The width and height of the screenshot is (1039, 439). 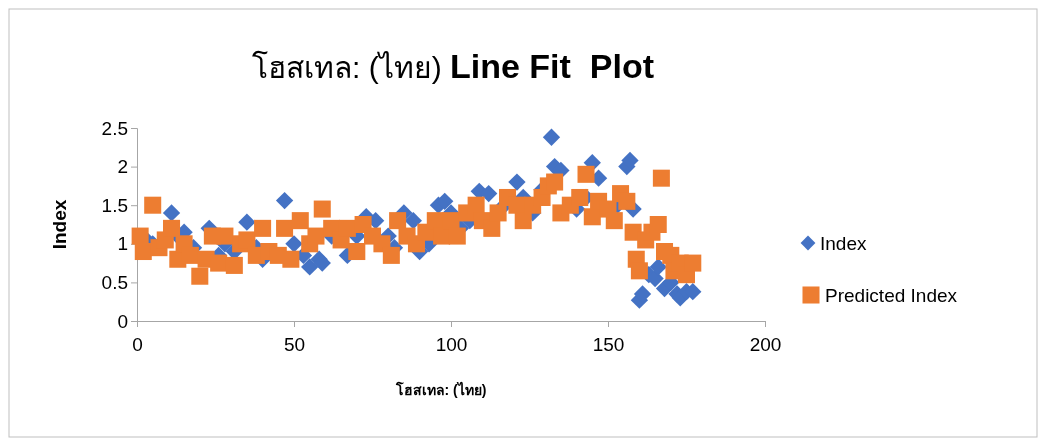 What do you see at coordinates (114, 282) in the screenshot?
I see `y-tick-label: 0.5` at bounding box center [114, 282].